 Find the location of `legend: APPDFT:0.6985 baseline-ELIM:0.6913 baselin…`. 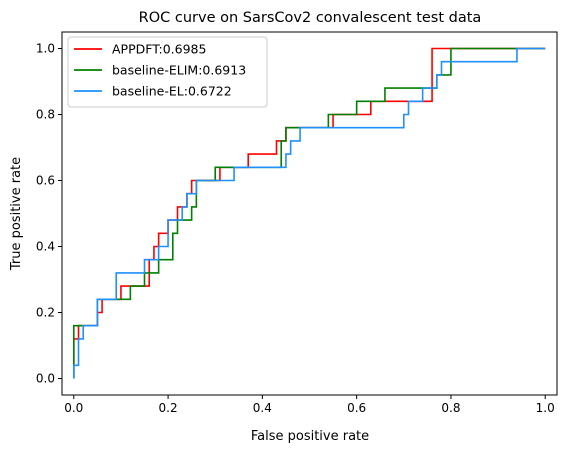

legend: APPDFT:0.6985 baseline-ELIM:0.6913 baselin… is located at coordinates (167, 72).